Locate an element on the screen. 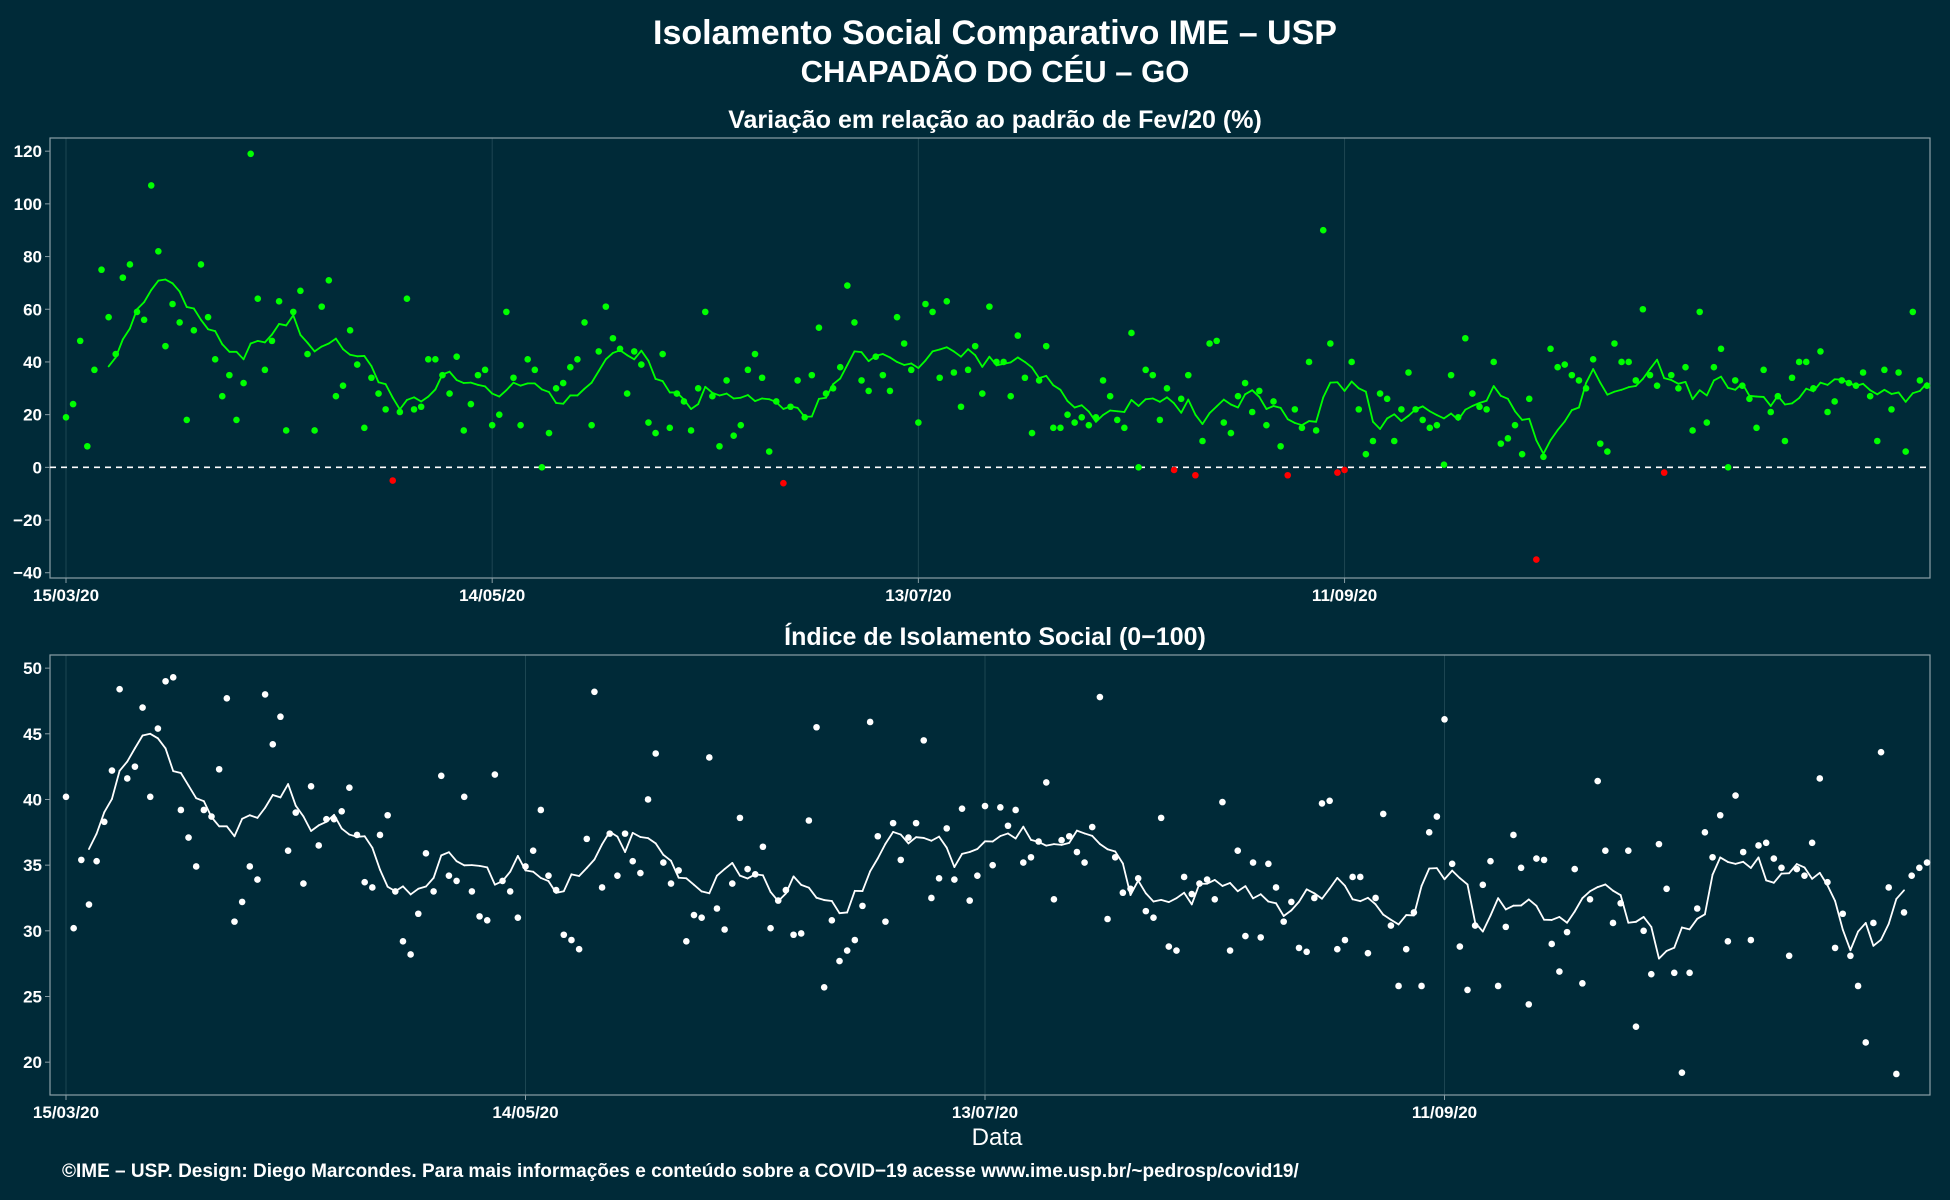 The width and height of the screenshot is (1950, 1200). y-tick-label: 100 is located at coordinates (28, 204).